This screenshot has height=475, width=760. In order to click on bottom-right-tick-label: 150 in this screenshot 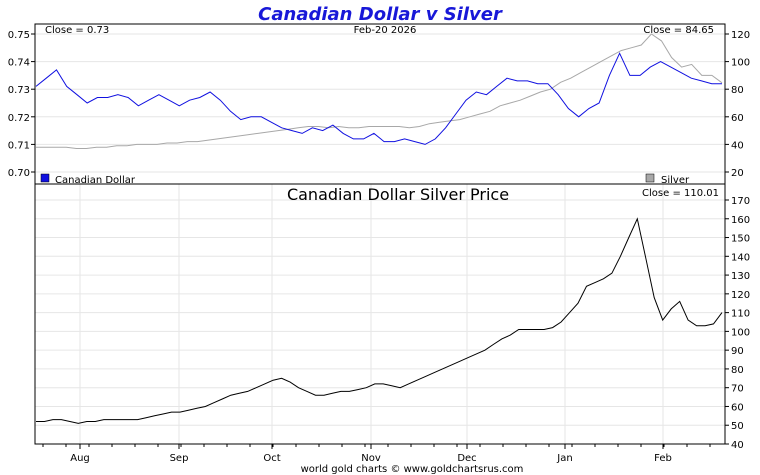, I will do `click(740, 239)`.